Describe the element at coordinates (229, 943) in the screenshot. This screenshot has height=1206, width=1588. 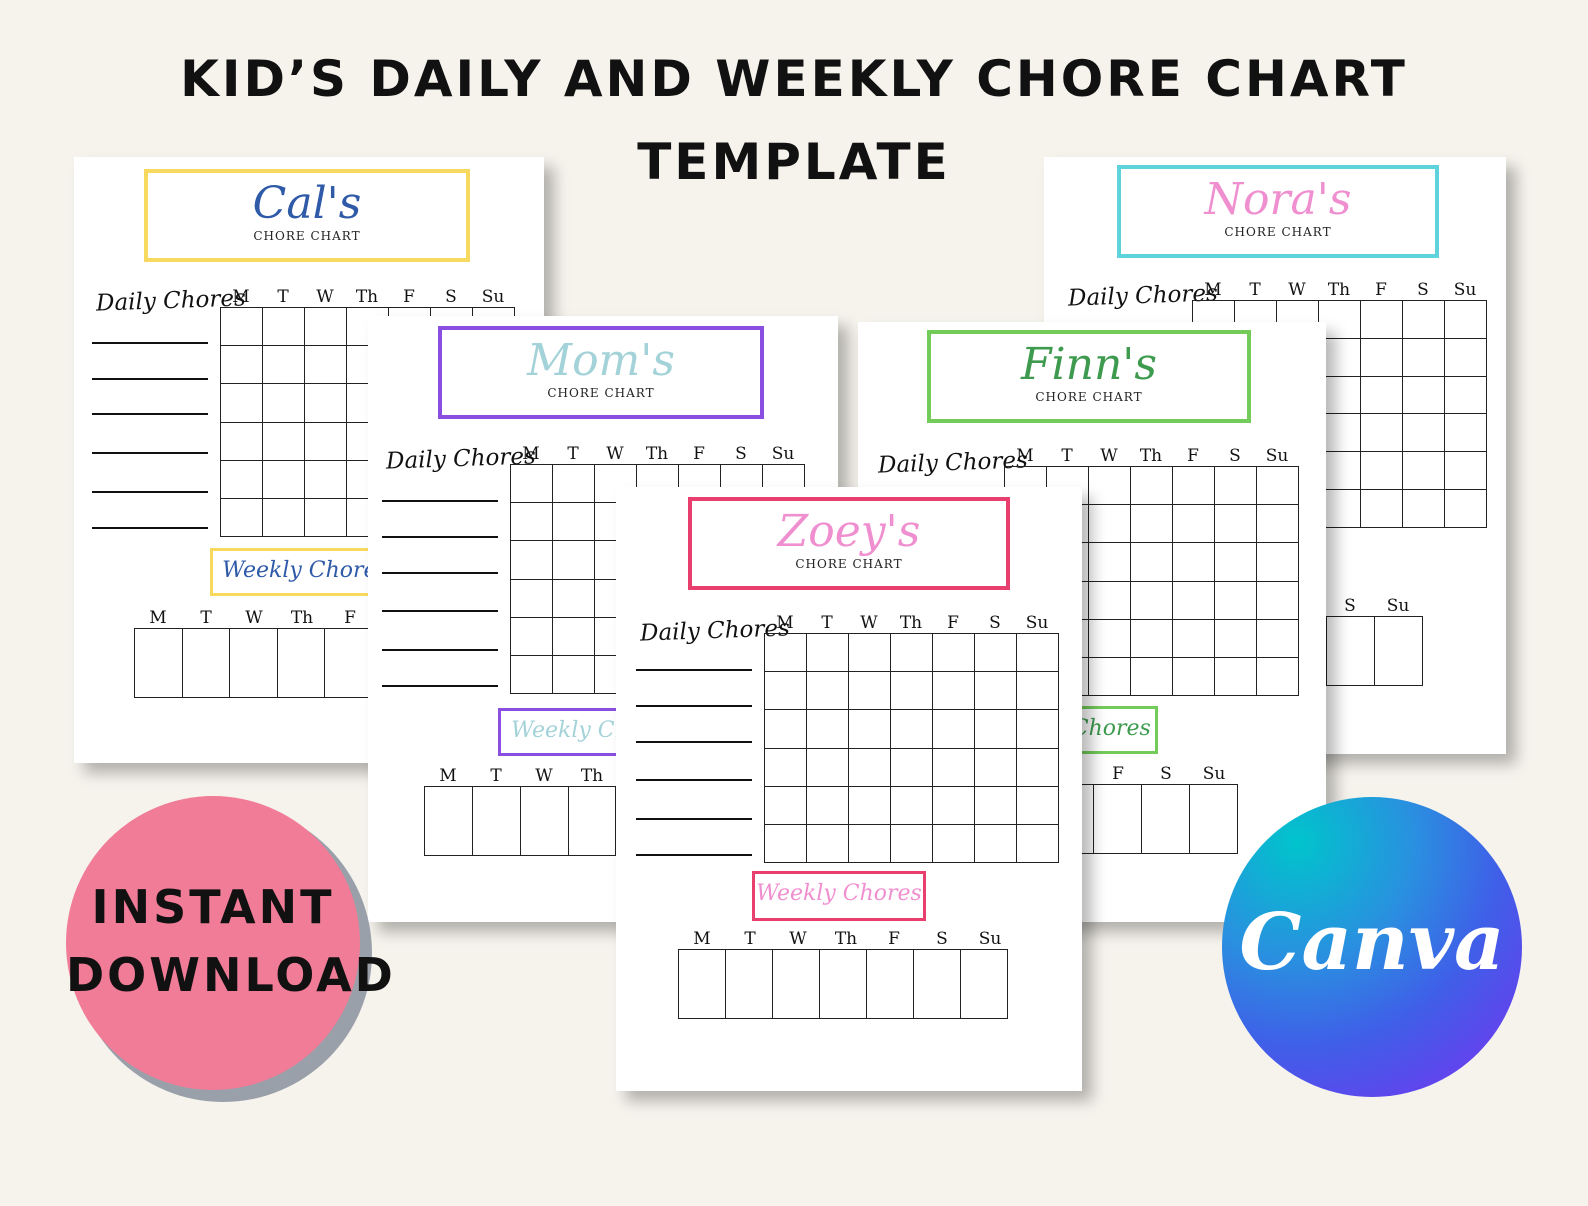
I see `instant-download-badge: Instant Download` at that location.